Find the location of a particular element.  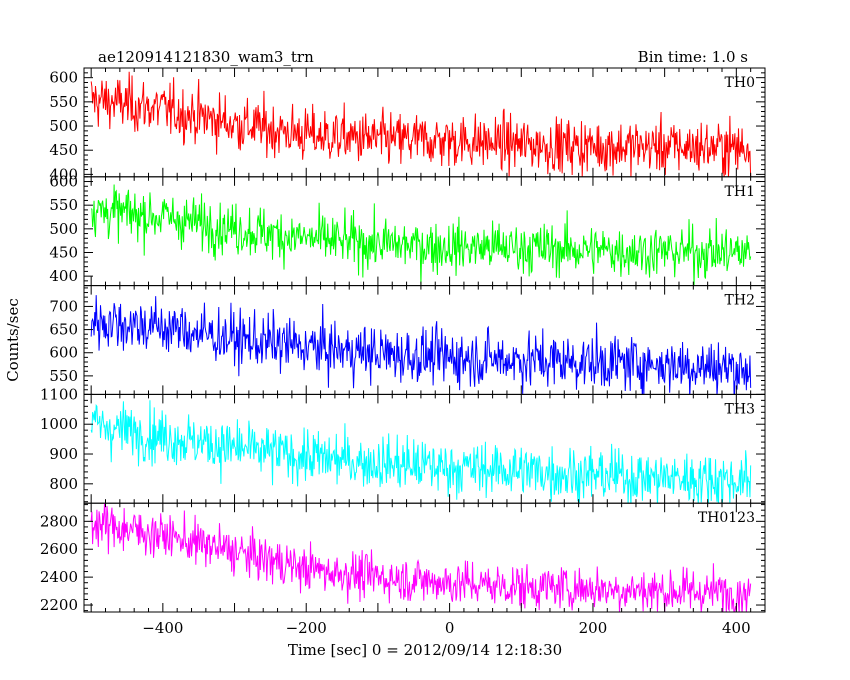

series-th2 is located at coordinates (421, 345).